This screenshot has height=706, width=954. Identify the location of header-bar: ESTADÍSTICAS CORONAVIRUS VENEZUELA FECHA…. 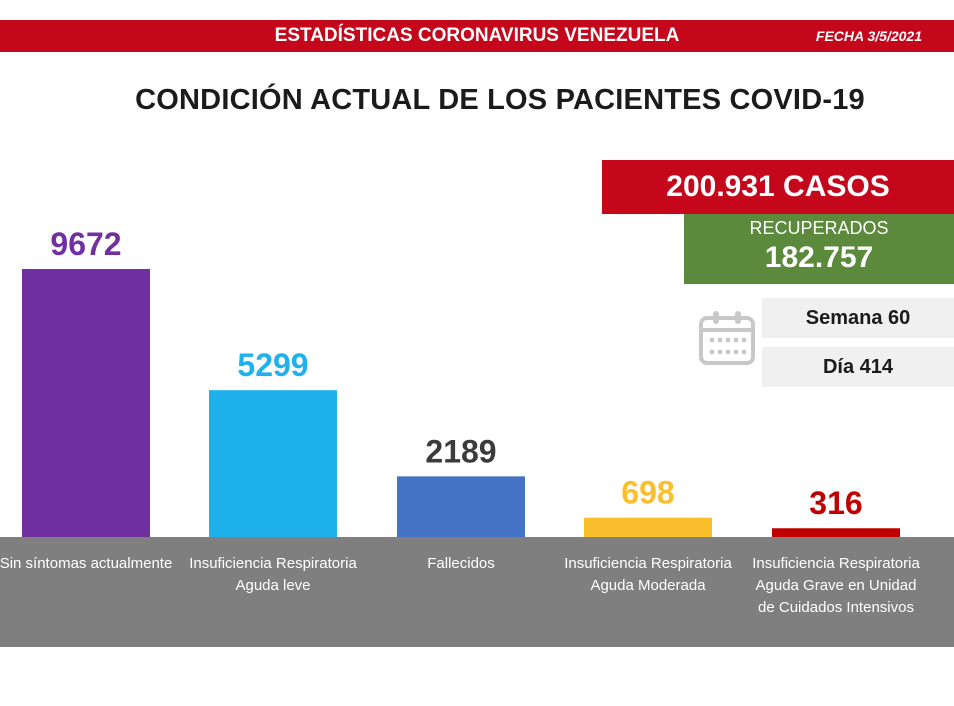
(477, 36).